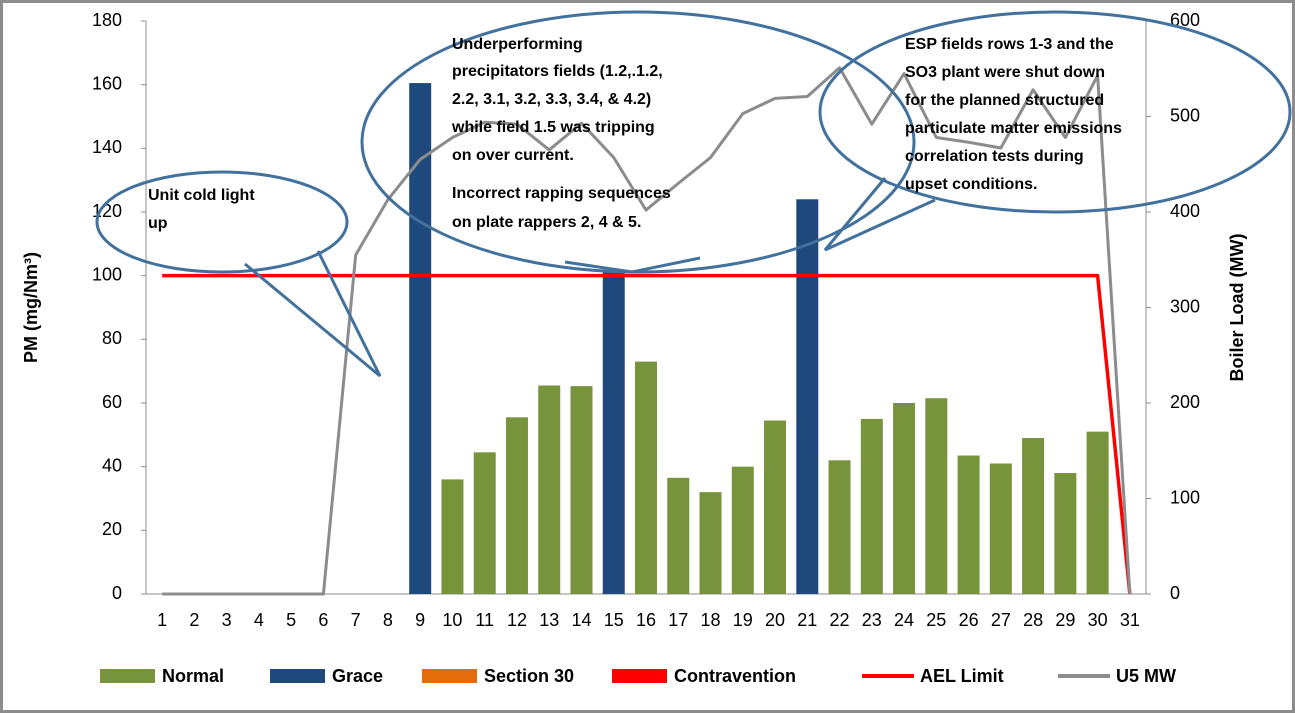 The image size is (1295, 713). I want to click on legend-label: Normal, so click(193, 676).